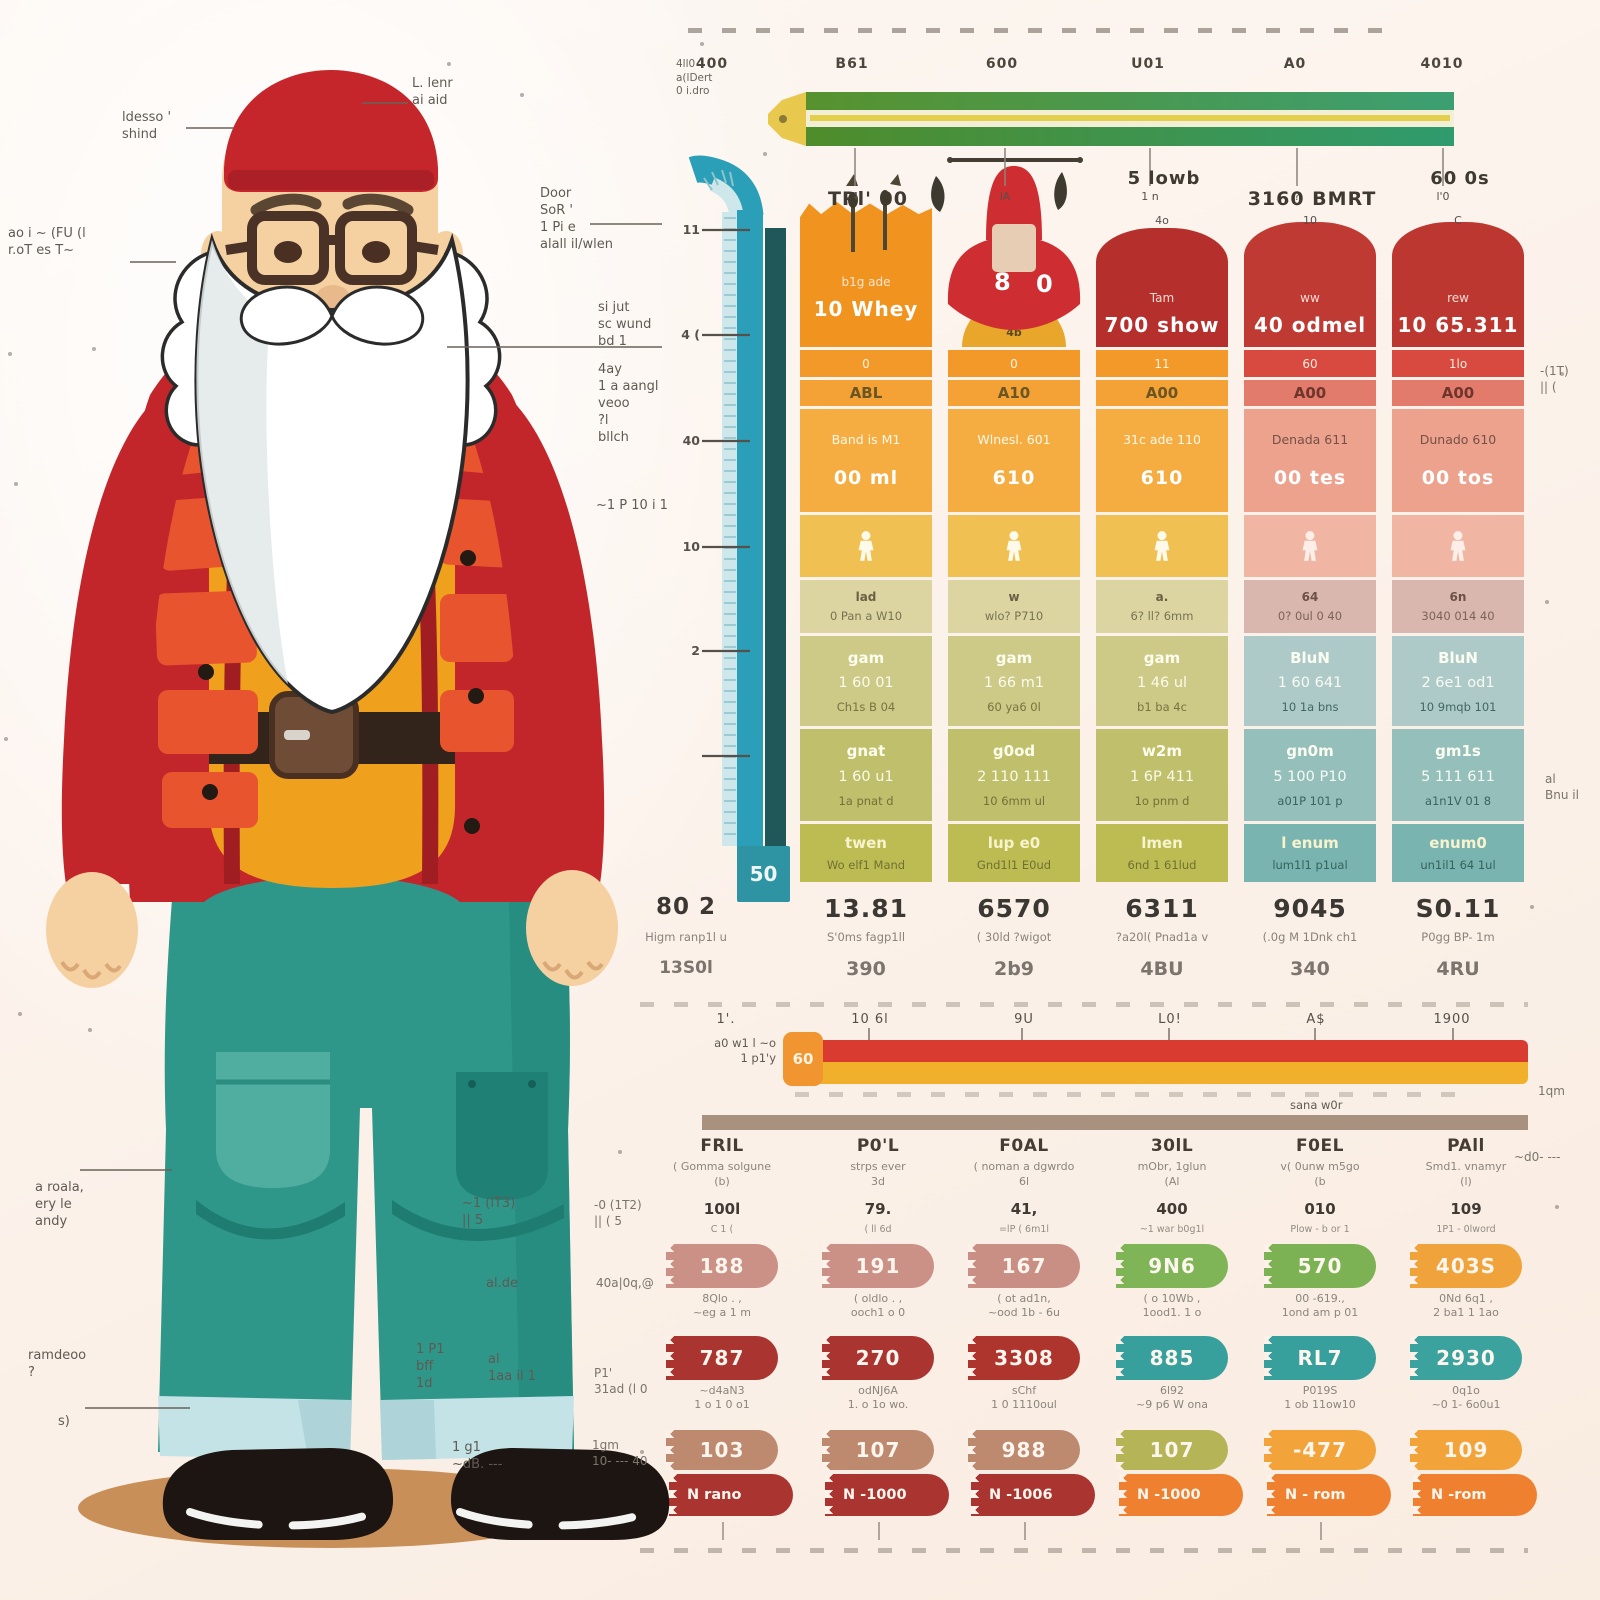 This screenshot has width=1600, height=1600. What do you see at coordinates (686, 937) in the screenshot?
I see `ruler-caption: Higm ranp1l u` at bounding box center [686, 937].